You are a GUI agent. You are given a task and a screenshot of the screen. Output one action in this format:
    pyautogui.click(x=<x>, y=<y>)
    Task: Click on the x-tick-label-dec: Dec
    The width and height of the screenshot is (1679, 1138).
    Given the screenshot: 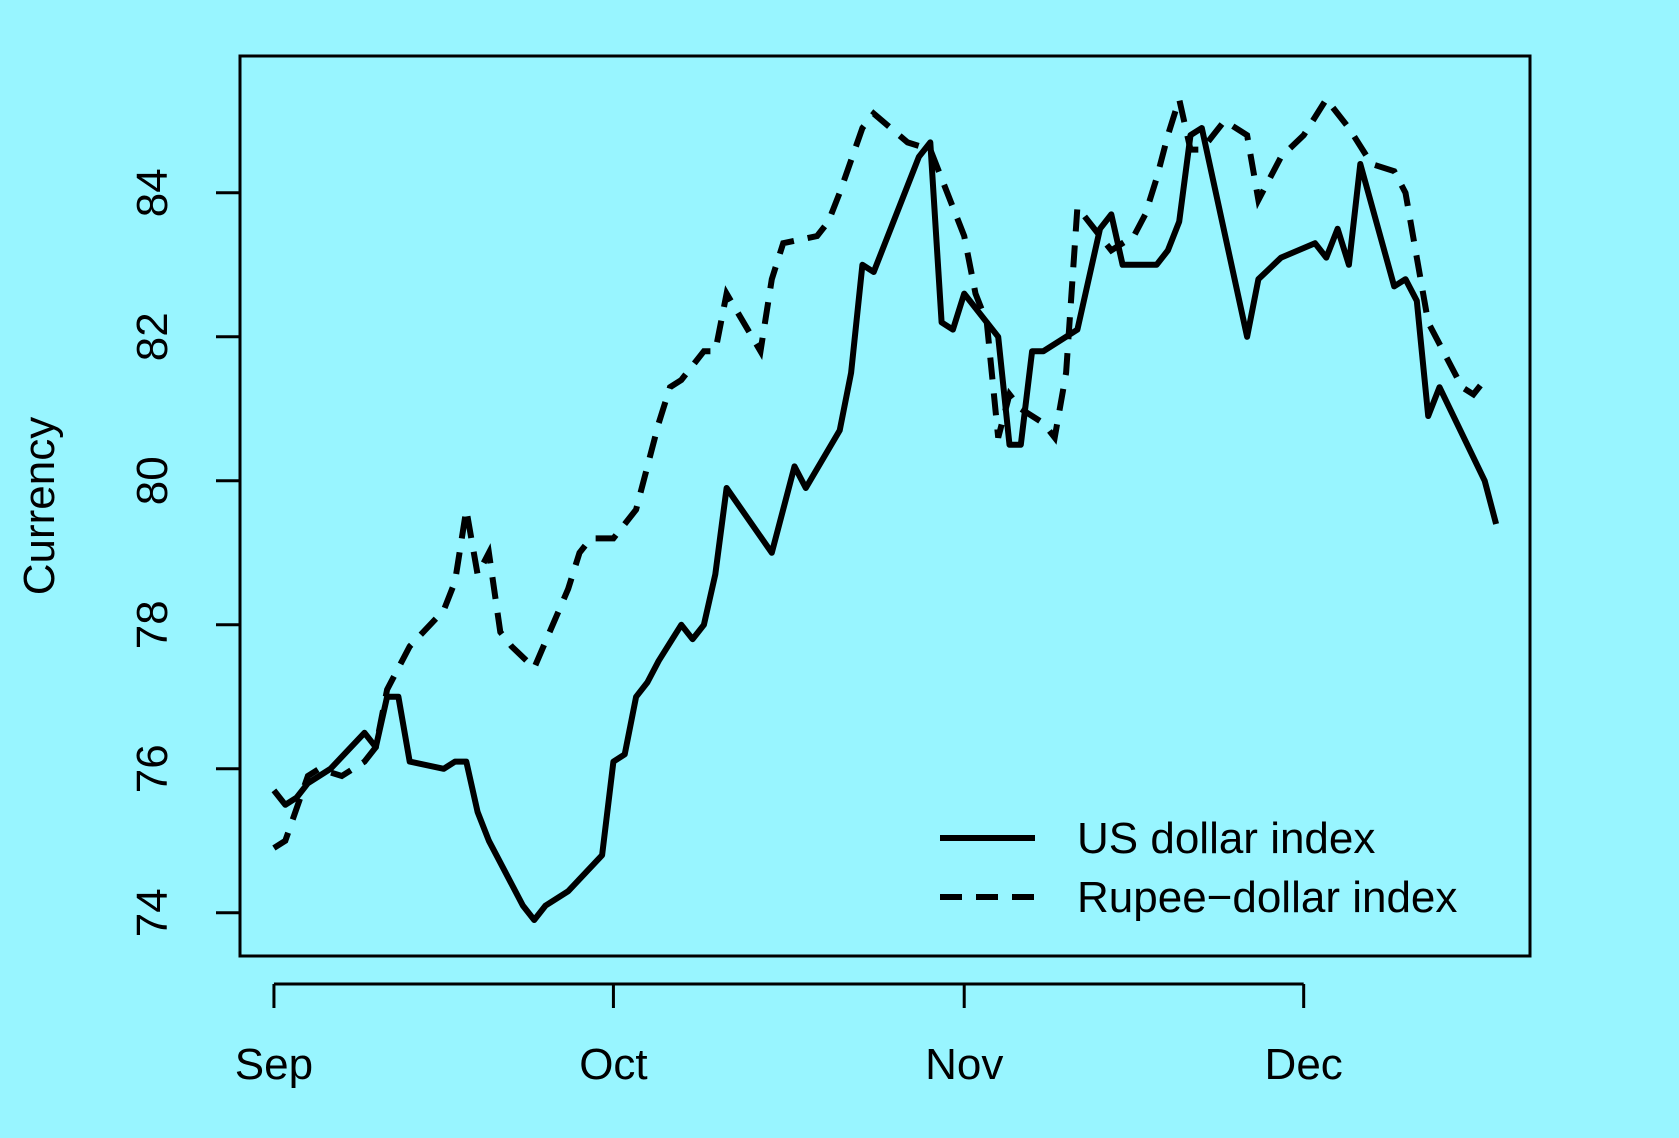 What is the action you would take?
    pyautogui.click(x=1304, y=1064)
    